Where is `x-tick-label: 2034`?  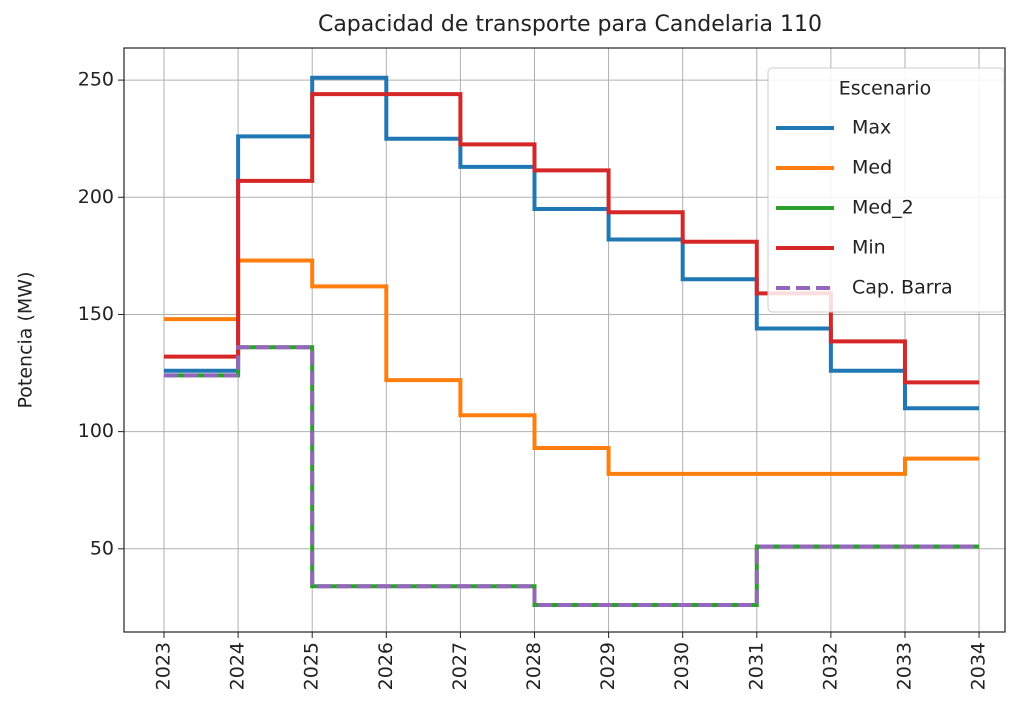 x-tick-label: 2034 is located at coordinates (979, 666).